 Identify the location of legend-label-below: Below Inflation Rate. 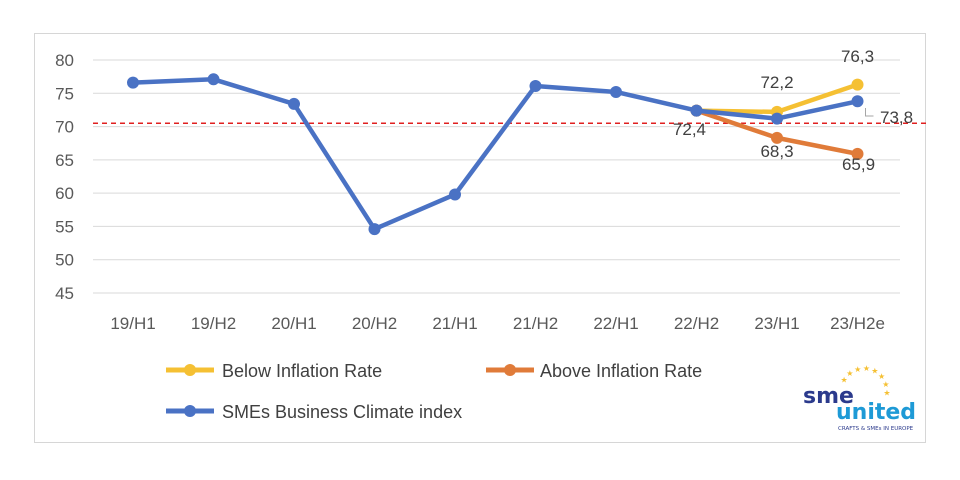
(302, 371).